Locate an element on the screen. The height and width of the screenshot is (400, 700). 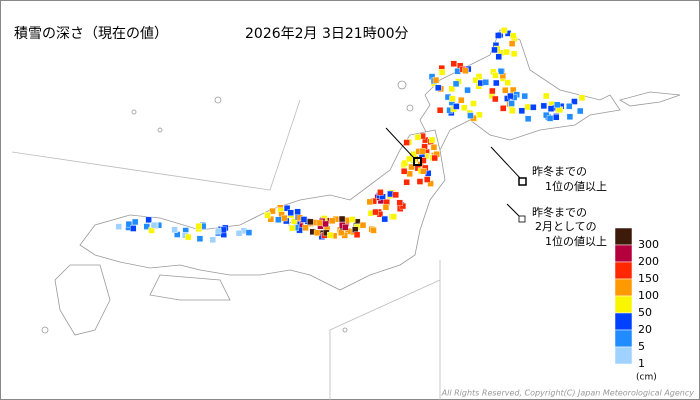
legend-label: 200 is located at coordinates (648, 261).